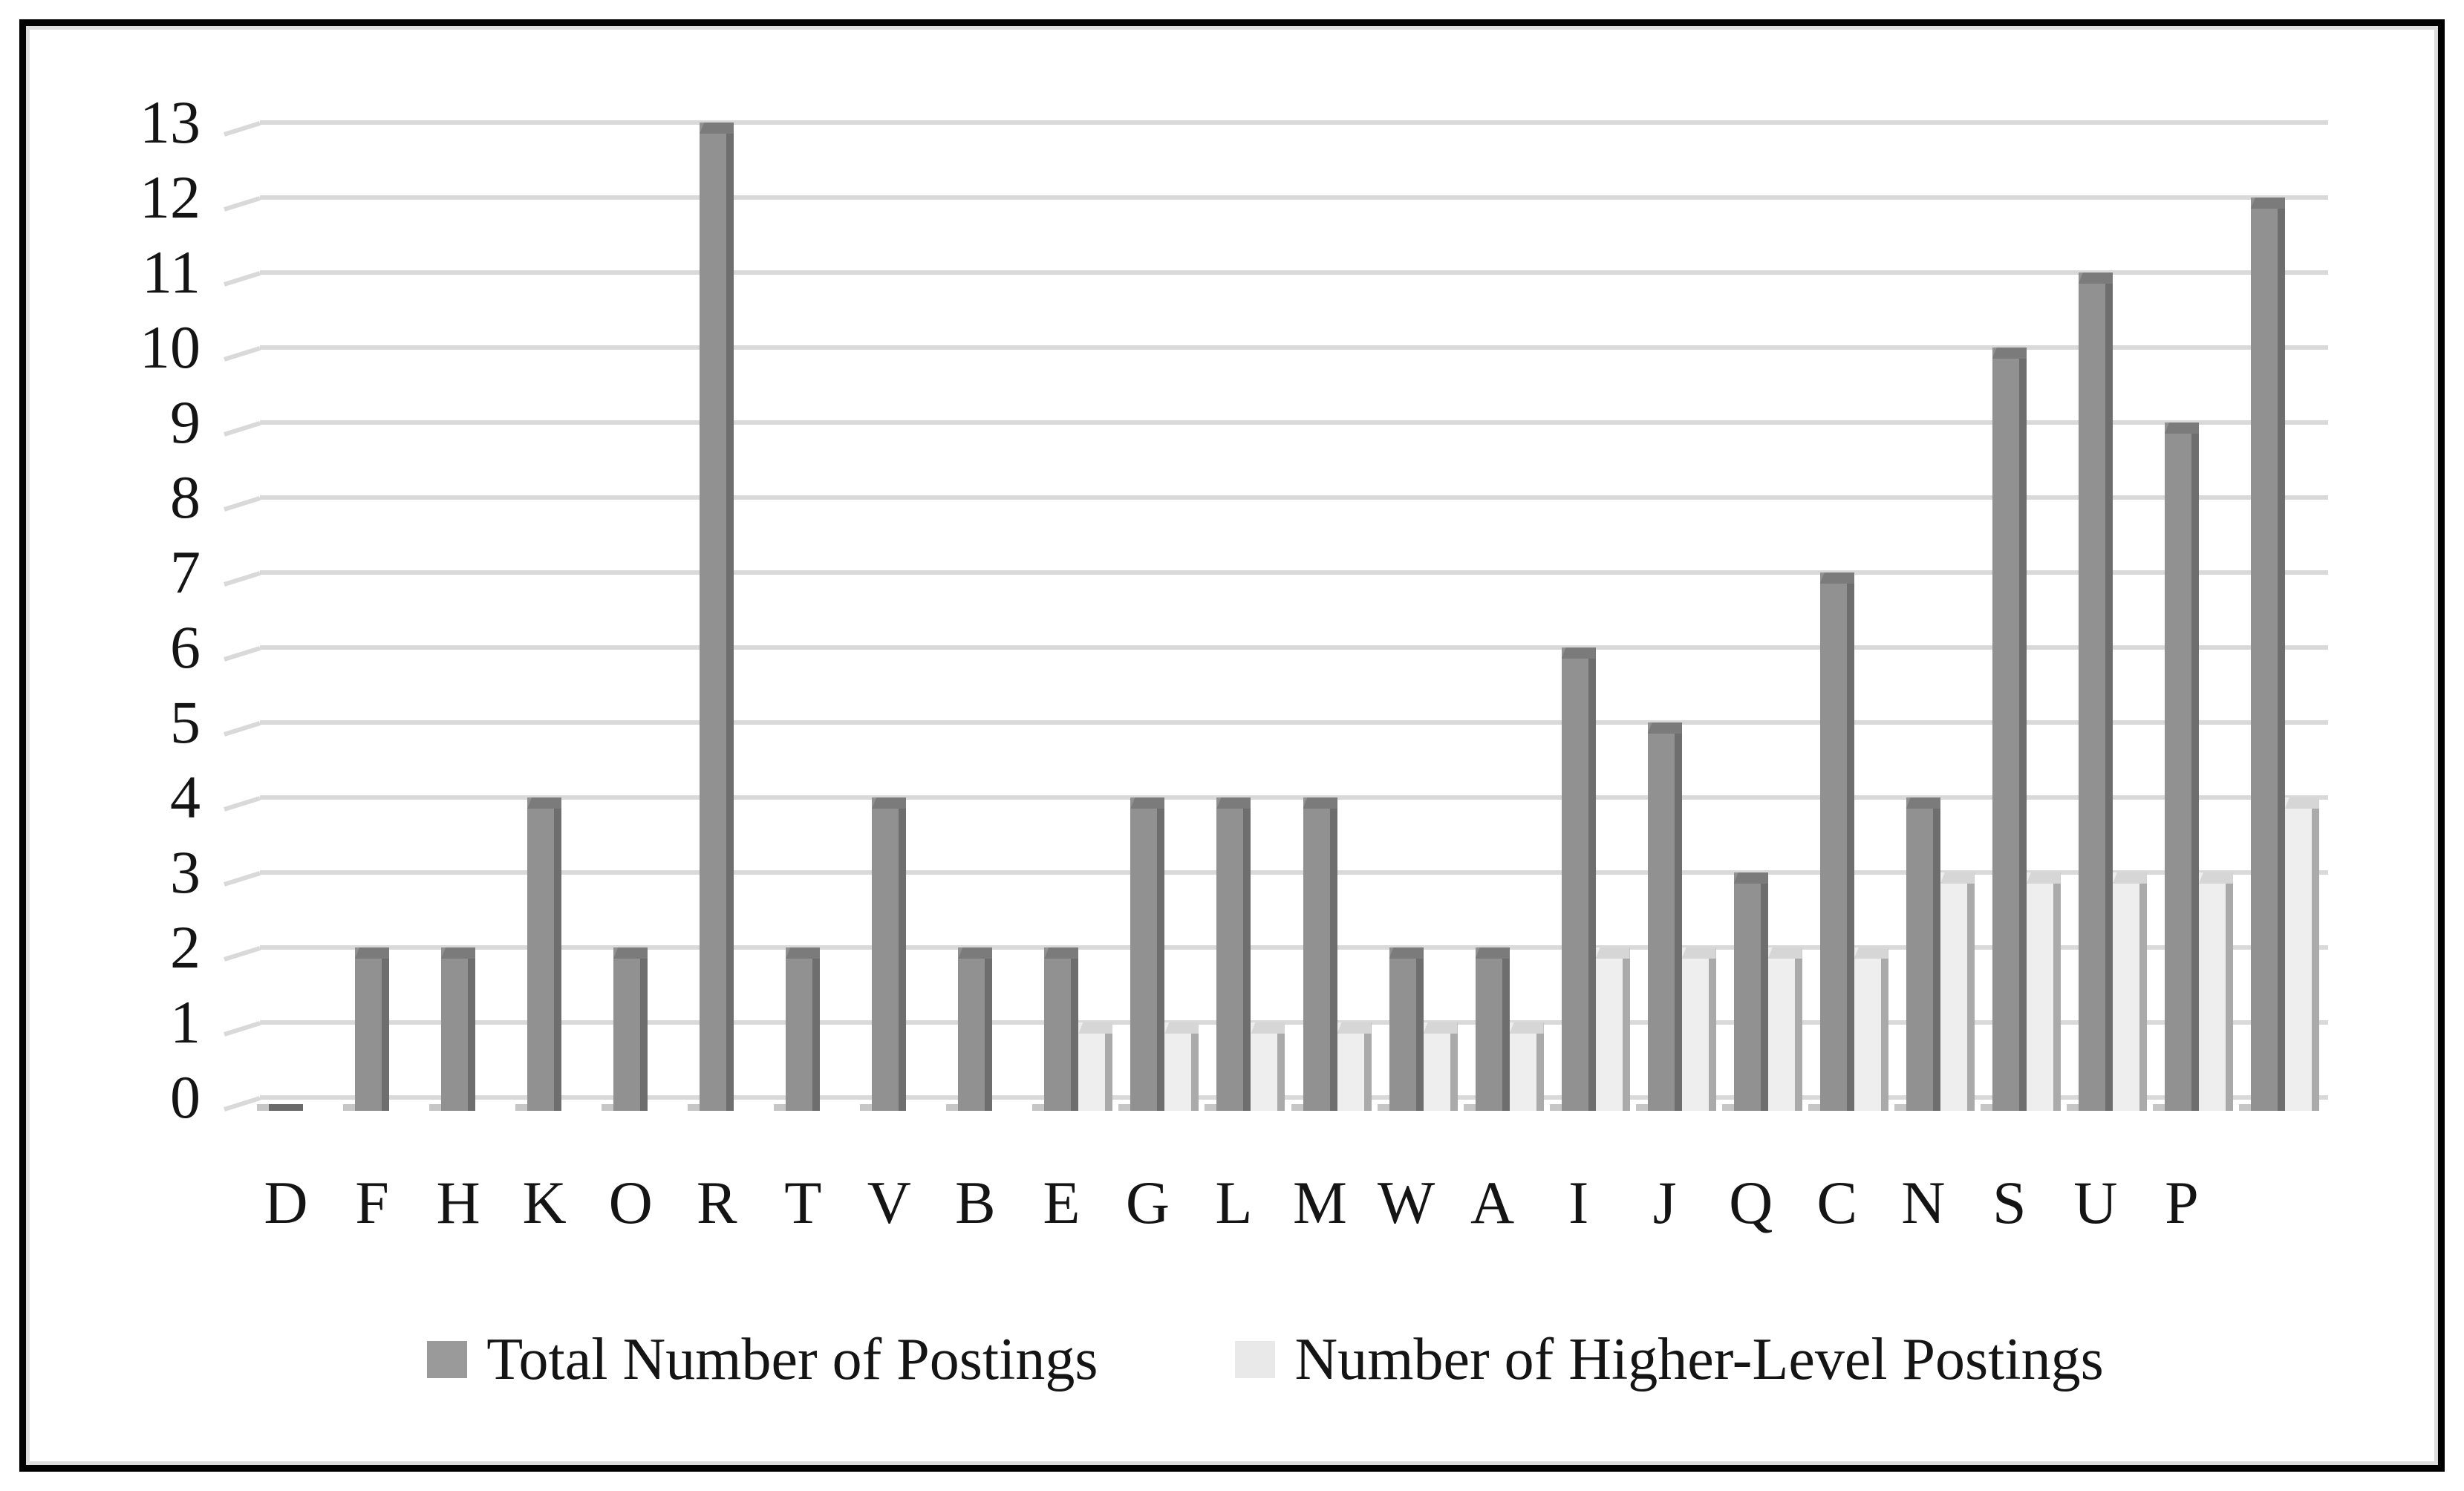 This screenshot has height=1491, width=2464. Describe the element at coordinates (2302, 954) in the screenshot. I see `bar-higher-last` at that location.